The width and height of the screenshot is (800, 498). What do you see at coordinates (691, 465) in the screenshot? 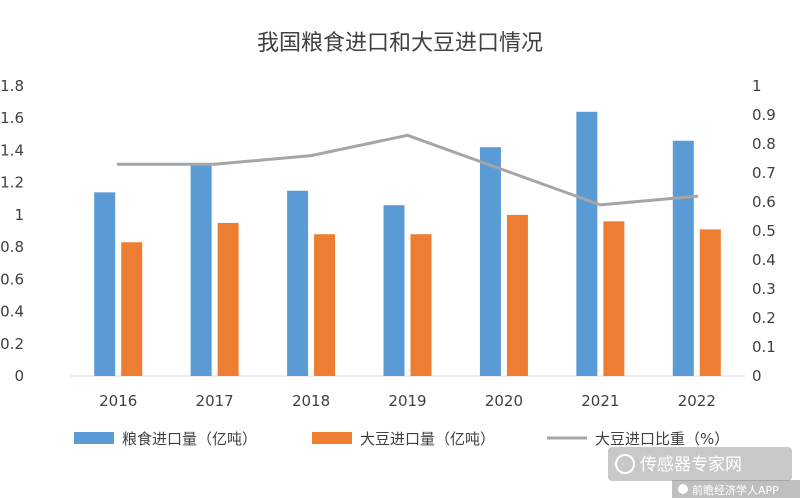
I see `watermark-top: 传感器专家网` at bounding box center [691, 465].